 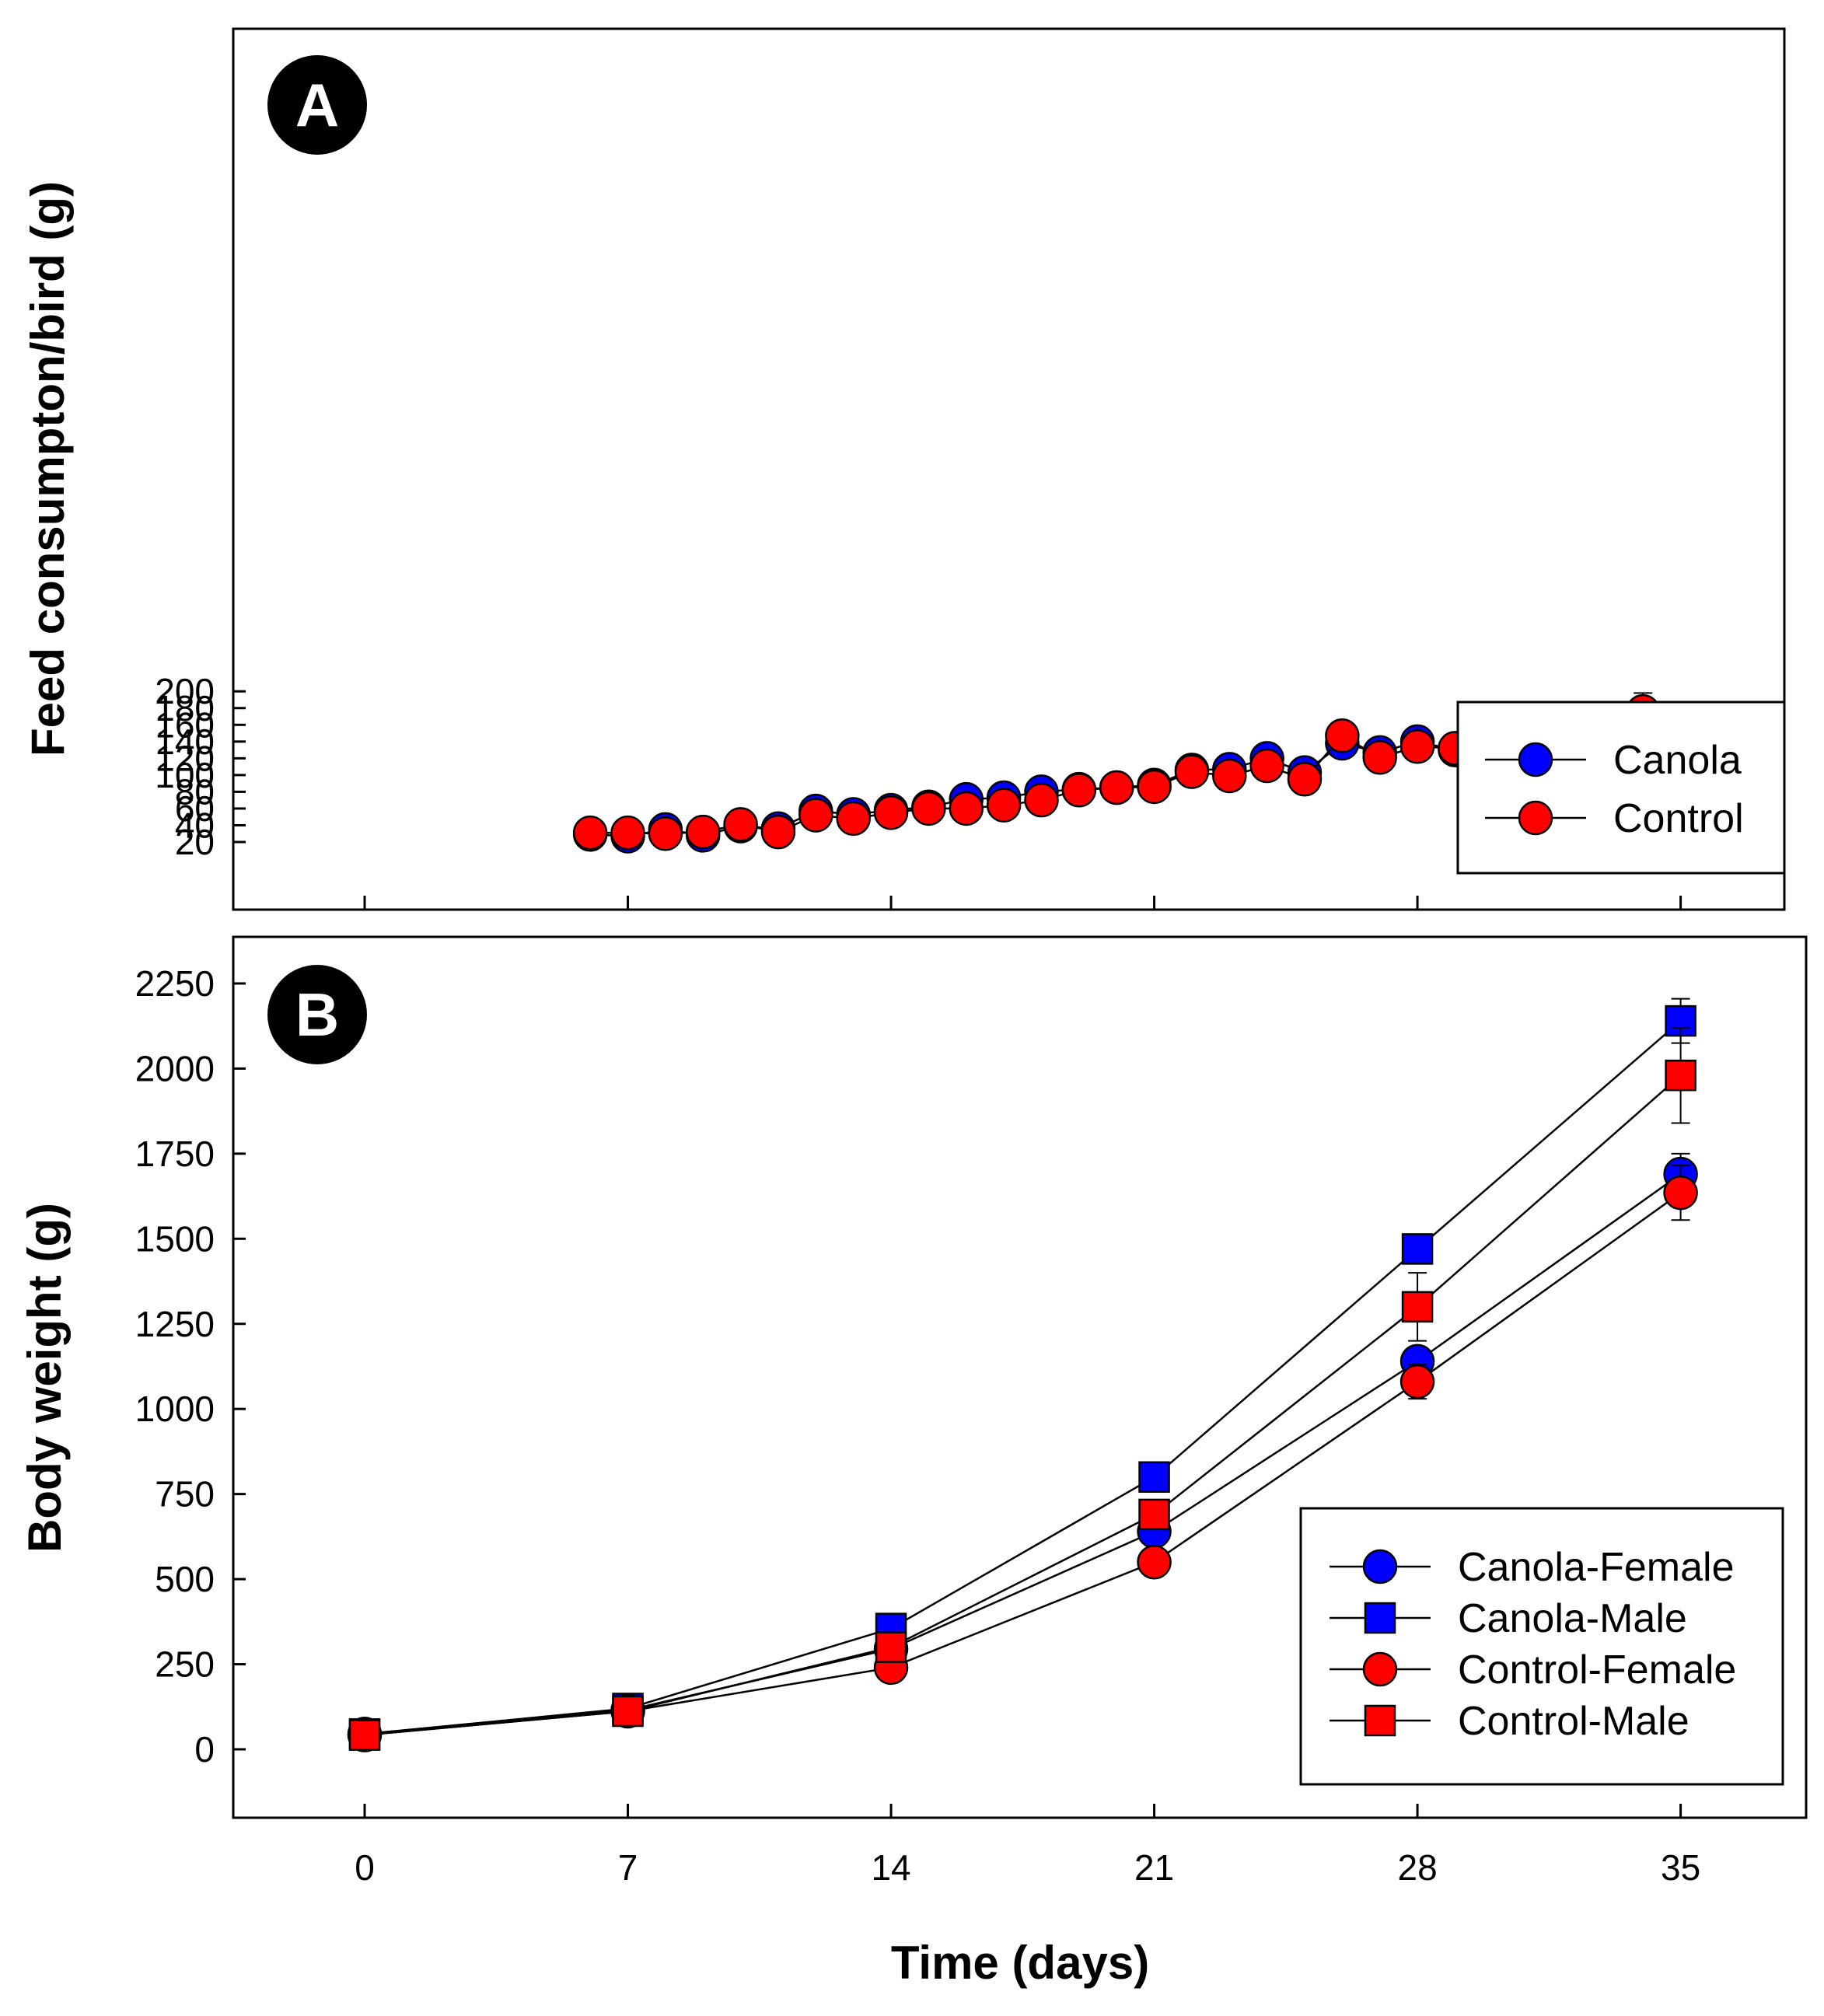 What do you see at coordinates (190, 1366) in the screenshot?
I see `panel-b-y-ticks: 0 250 500 750 1000 1250 1500 1750 2000 2250` at bounding box center [190, 1366].